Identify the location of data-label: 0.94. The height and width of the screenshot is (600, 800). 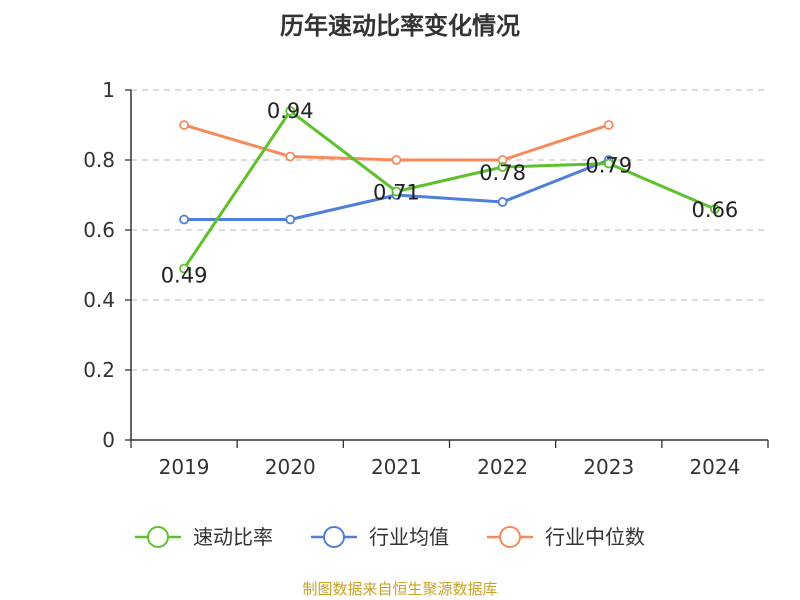
(290, 111).